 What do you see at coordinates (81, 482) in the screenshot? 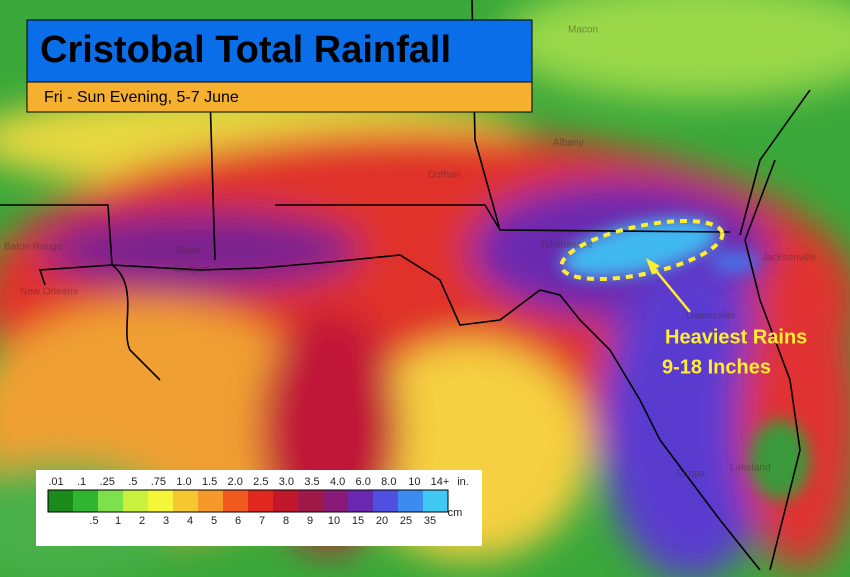
I see `legend-inch-label: .1` at bounding box center [81, 482].